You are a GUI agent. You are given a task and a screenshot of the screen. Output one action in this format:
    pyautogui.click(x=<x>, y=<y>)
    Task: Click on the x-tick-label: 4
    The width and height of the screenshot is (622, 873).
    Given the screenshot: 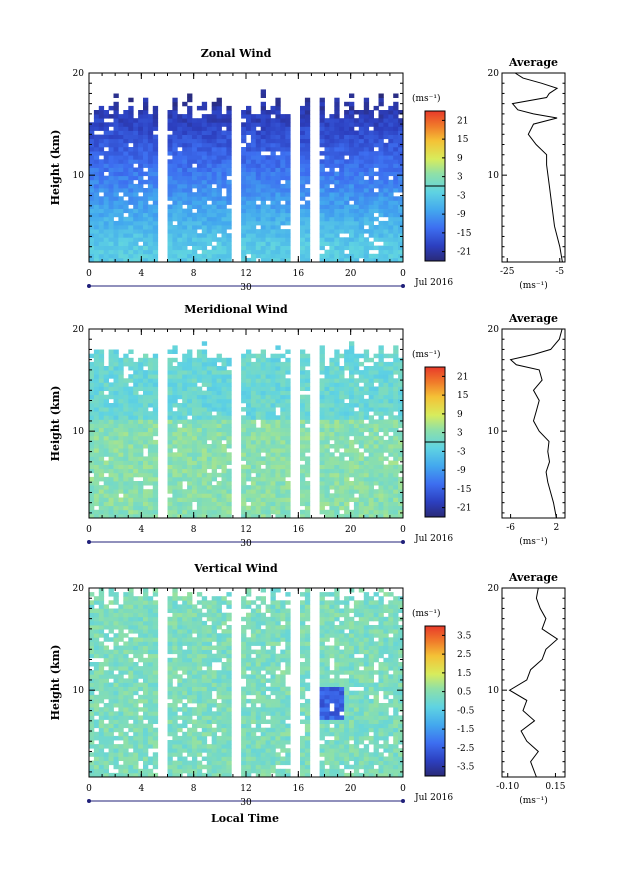 What is the action you would take?
    pyautogui.click(x=141, y=274)
    